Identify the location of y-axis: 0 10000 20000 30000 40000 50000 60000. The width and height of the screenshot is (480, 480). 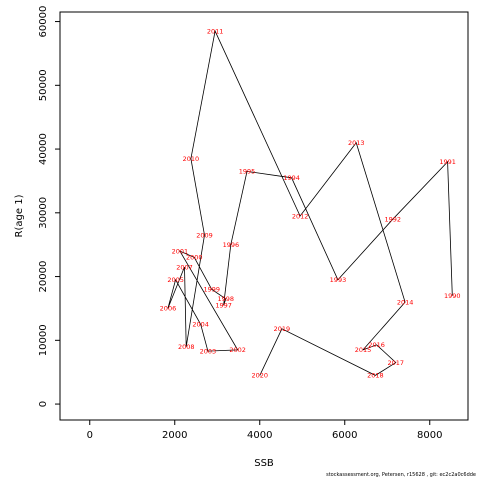
(49, 206).